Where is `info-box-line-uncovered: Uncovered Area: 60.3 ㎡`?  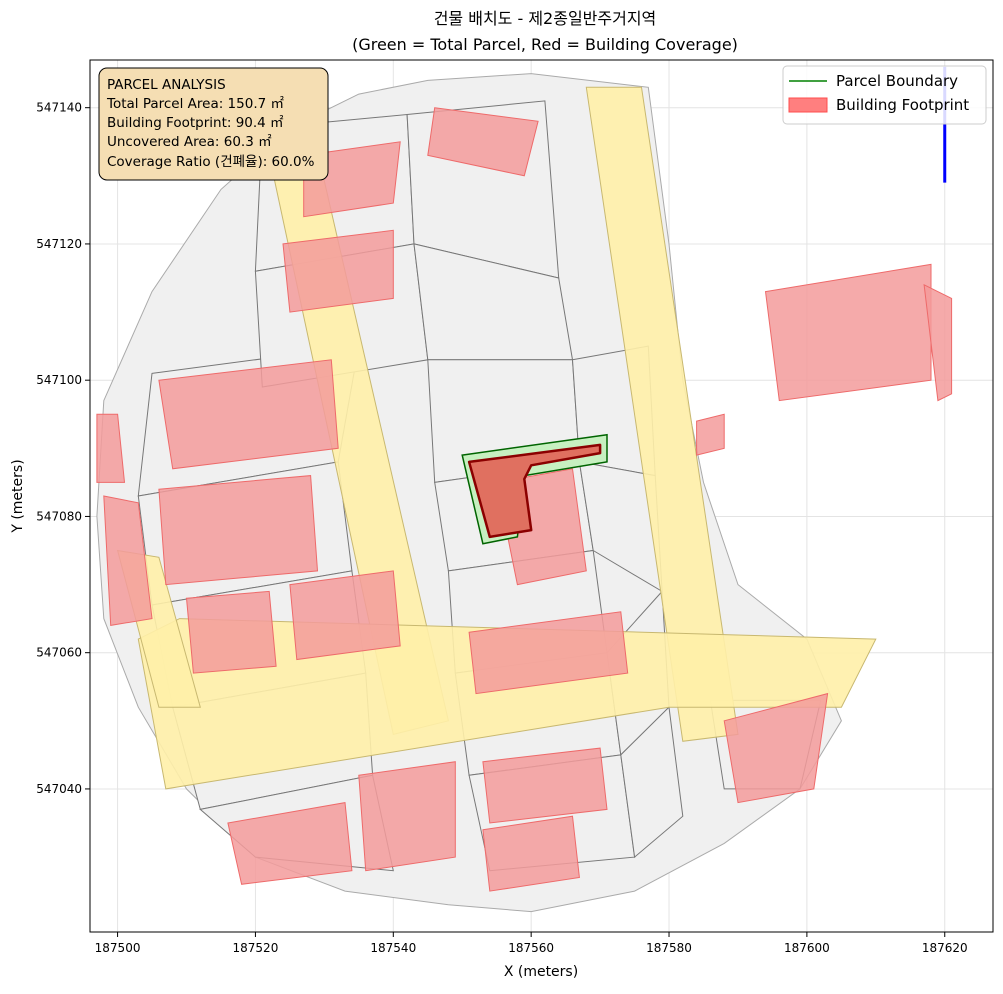
info-box-line-uncovered: Uncovered Area: 60.3 ㎡ is located at coordinates (189, 142).